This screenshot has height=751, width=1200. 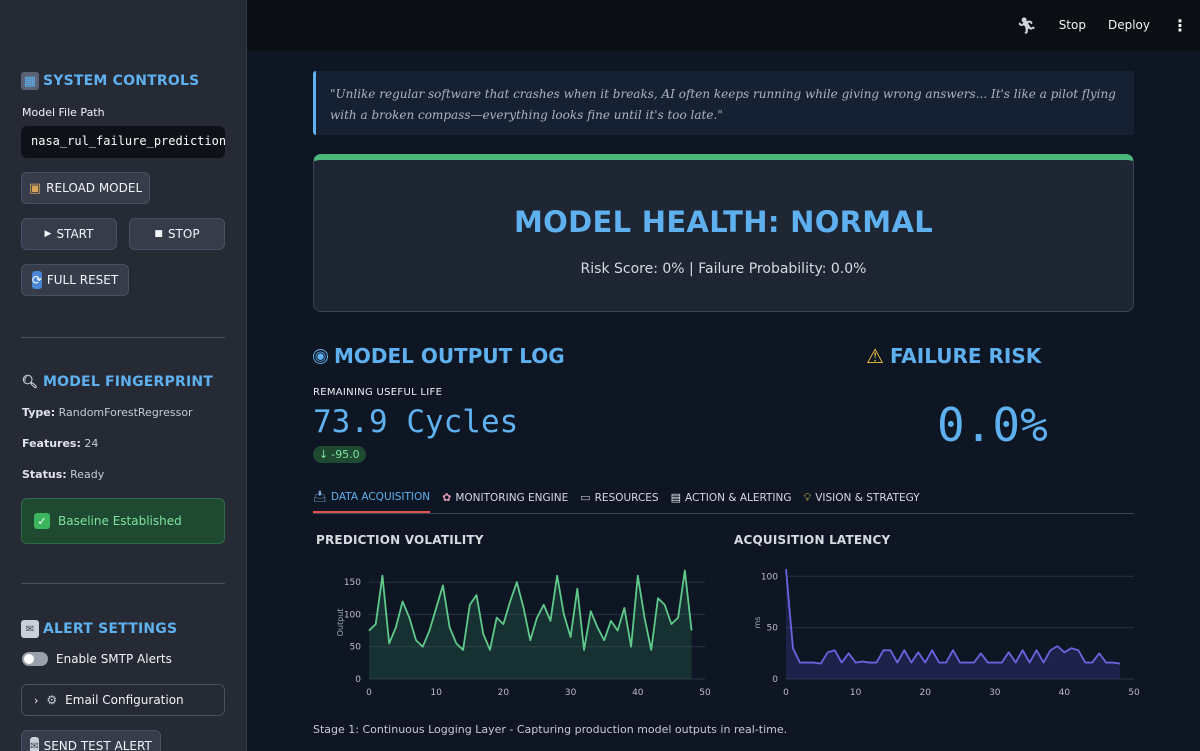 What do you see at coordinates (757, 623) in the screenshot?
I see `y-axis-label: ms` at bounding box center [757, 623].